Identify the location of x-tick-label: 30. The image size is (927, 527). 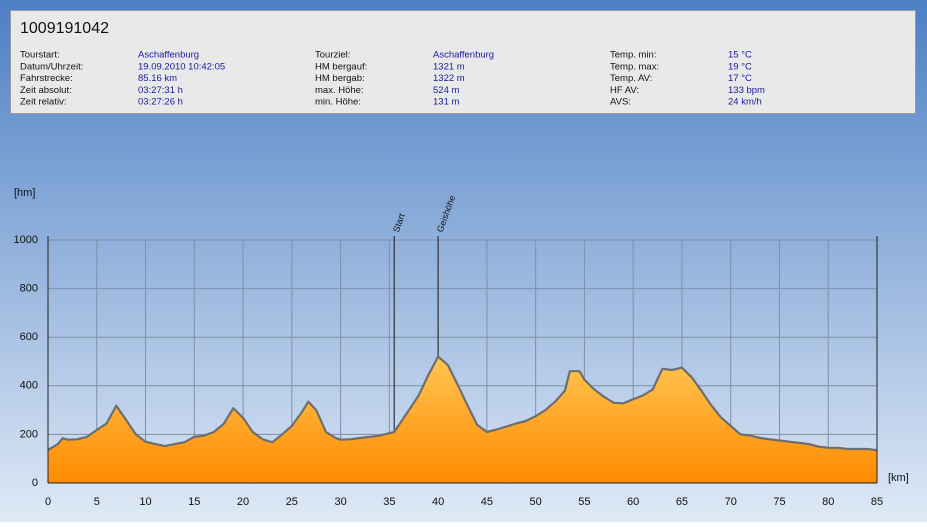
(340, 502).